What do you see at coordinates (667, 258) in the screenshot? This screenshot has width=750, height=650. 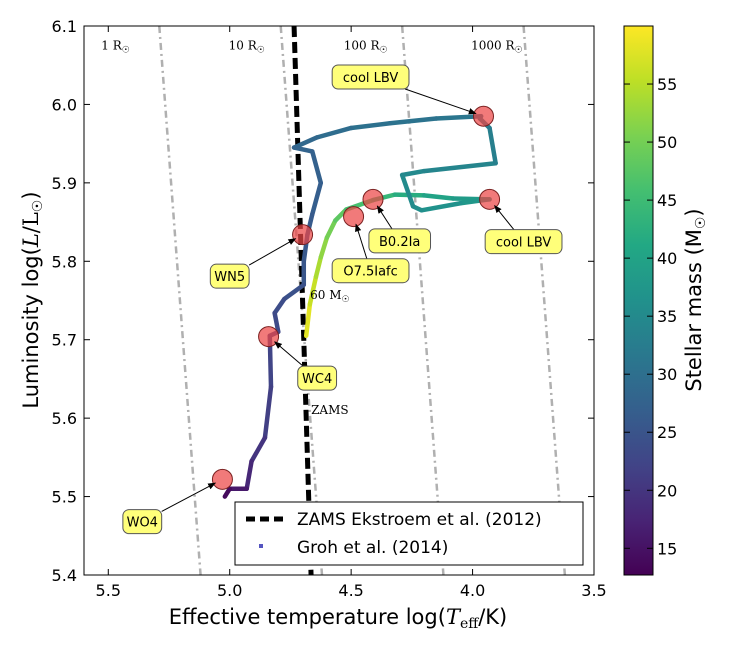 I see `colorbar-tick-label: 40` at bounding box center [667, 258].